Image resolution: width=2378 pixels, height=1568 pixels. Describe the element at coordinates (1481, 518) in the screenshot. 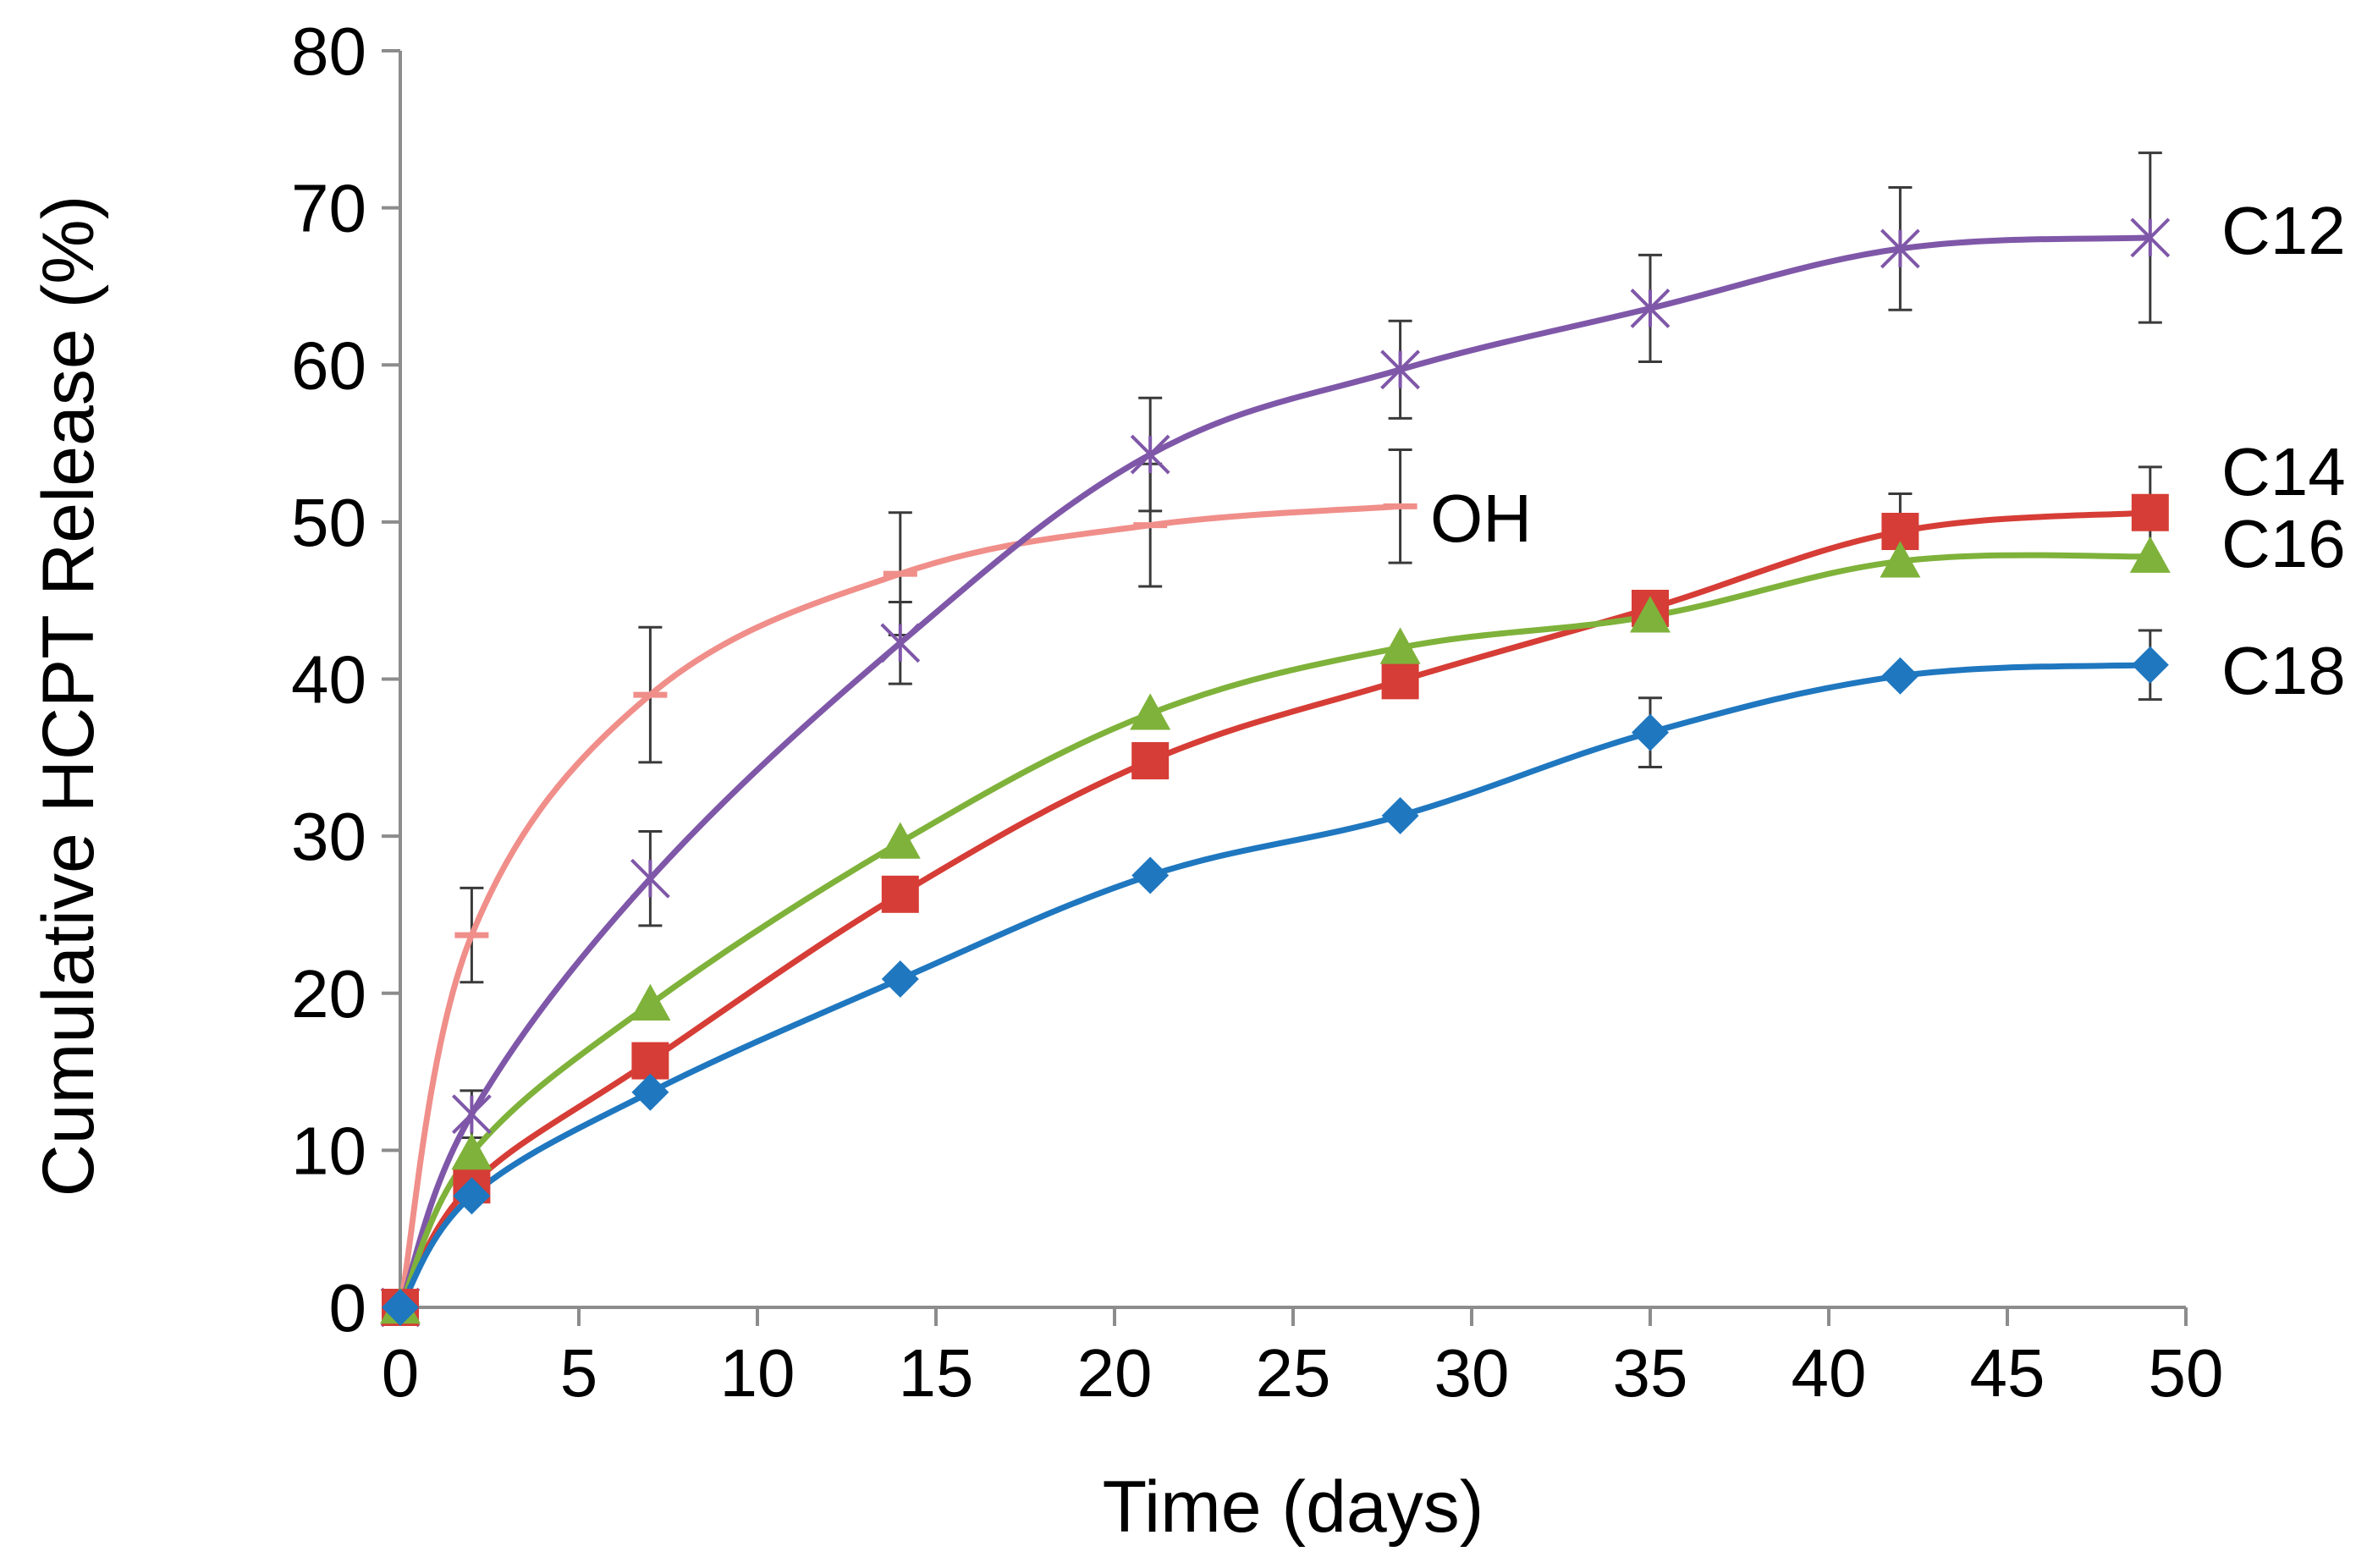

I see `series-label-oh: OH` at that location.